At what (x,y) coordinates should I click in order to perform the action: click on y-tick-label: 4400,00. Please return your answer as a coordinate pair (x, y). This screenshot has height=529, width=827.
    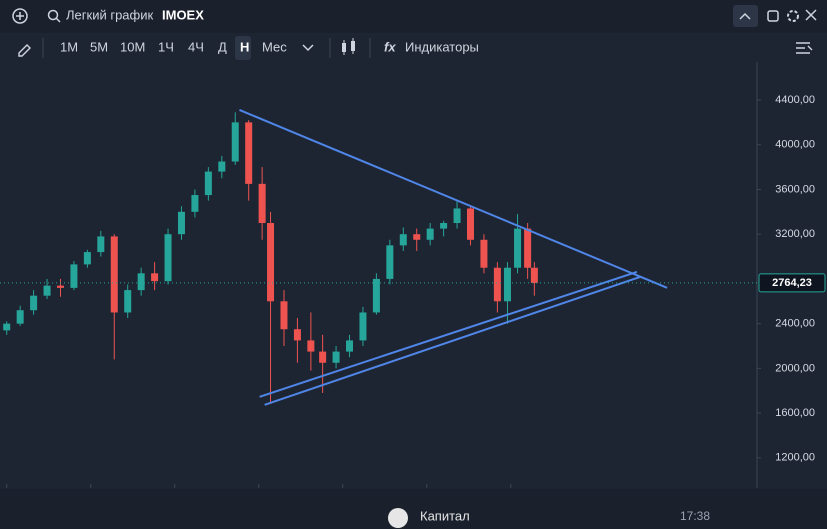
    Looking at the image, I should click on (795, 100).